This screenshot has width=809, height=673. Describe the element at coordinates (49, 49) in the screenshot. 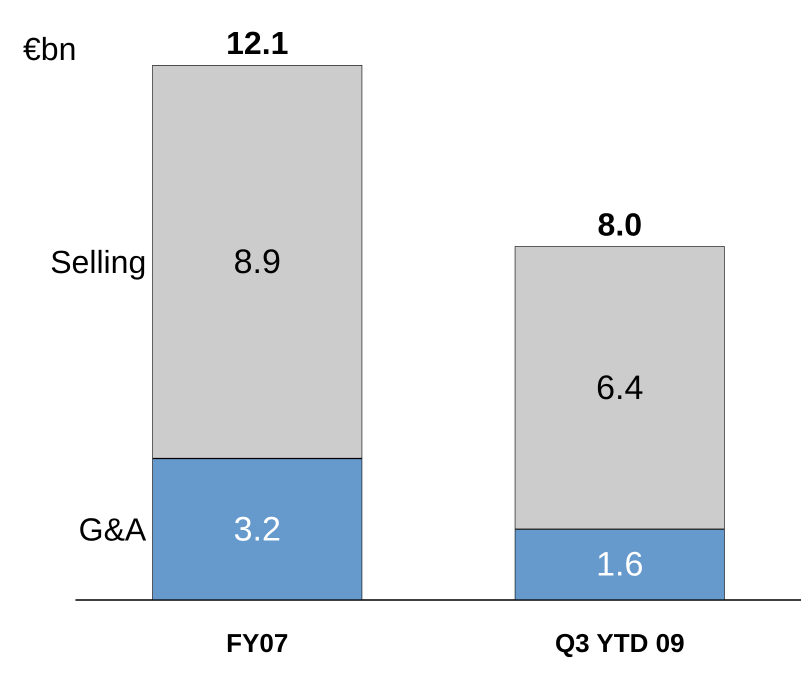

I see `y-axis-title: €bn` at that location.